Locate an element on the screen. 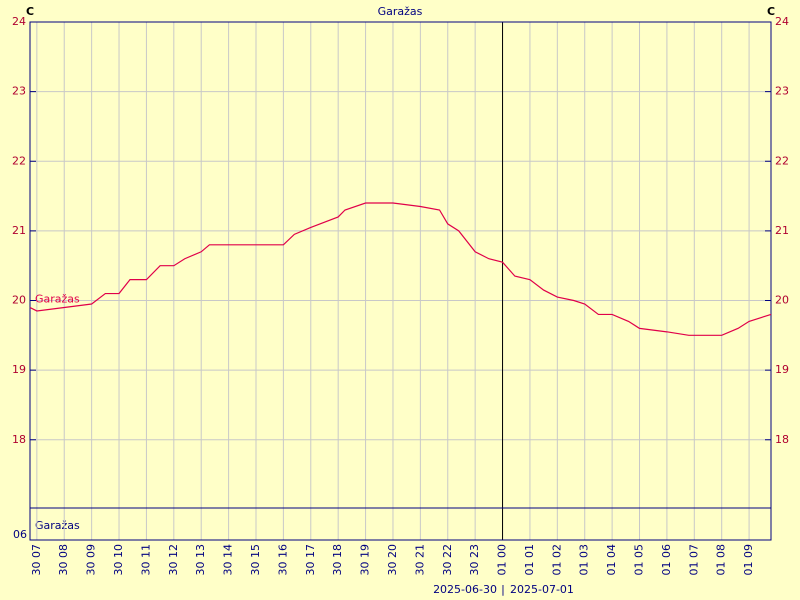  y2-tick-label: 24 is located at coordinates (782, 21).